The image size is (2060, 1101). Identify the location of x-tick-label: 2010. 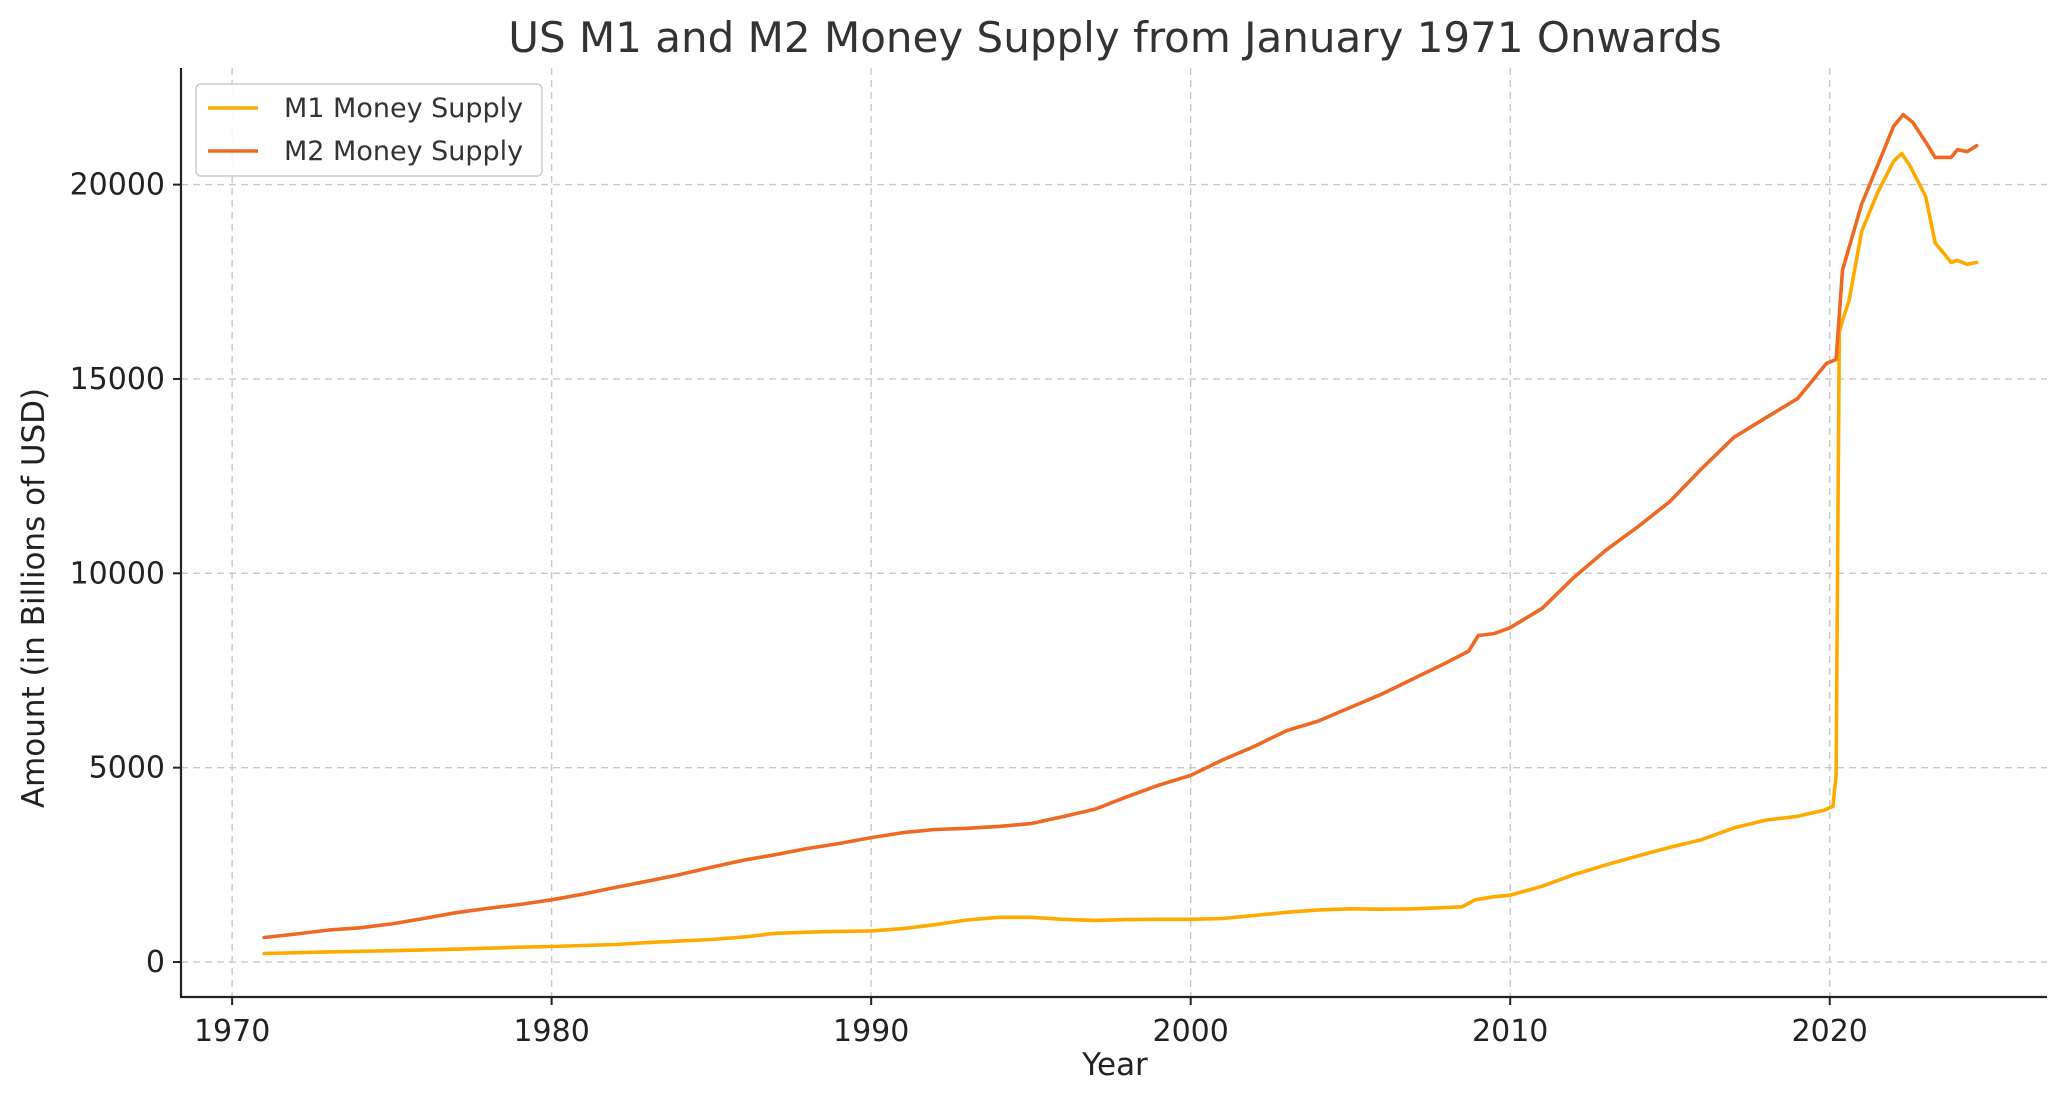
(1510, 1031).